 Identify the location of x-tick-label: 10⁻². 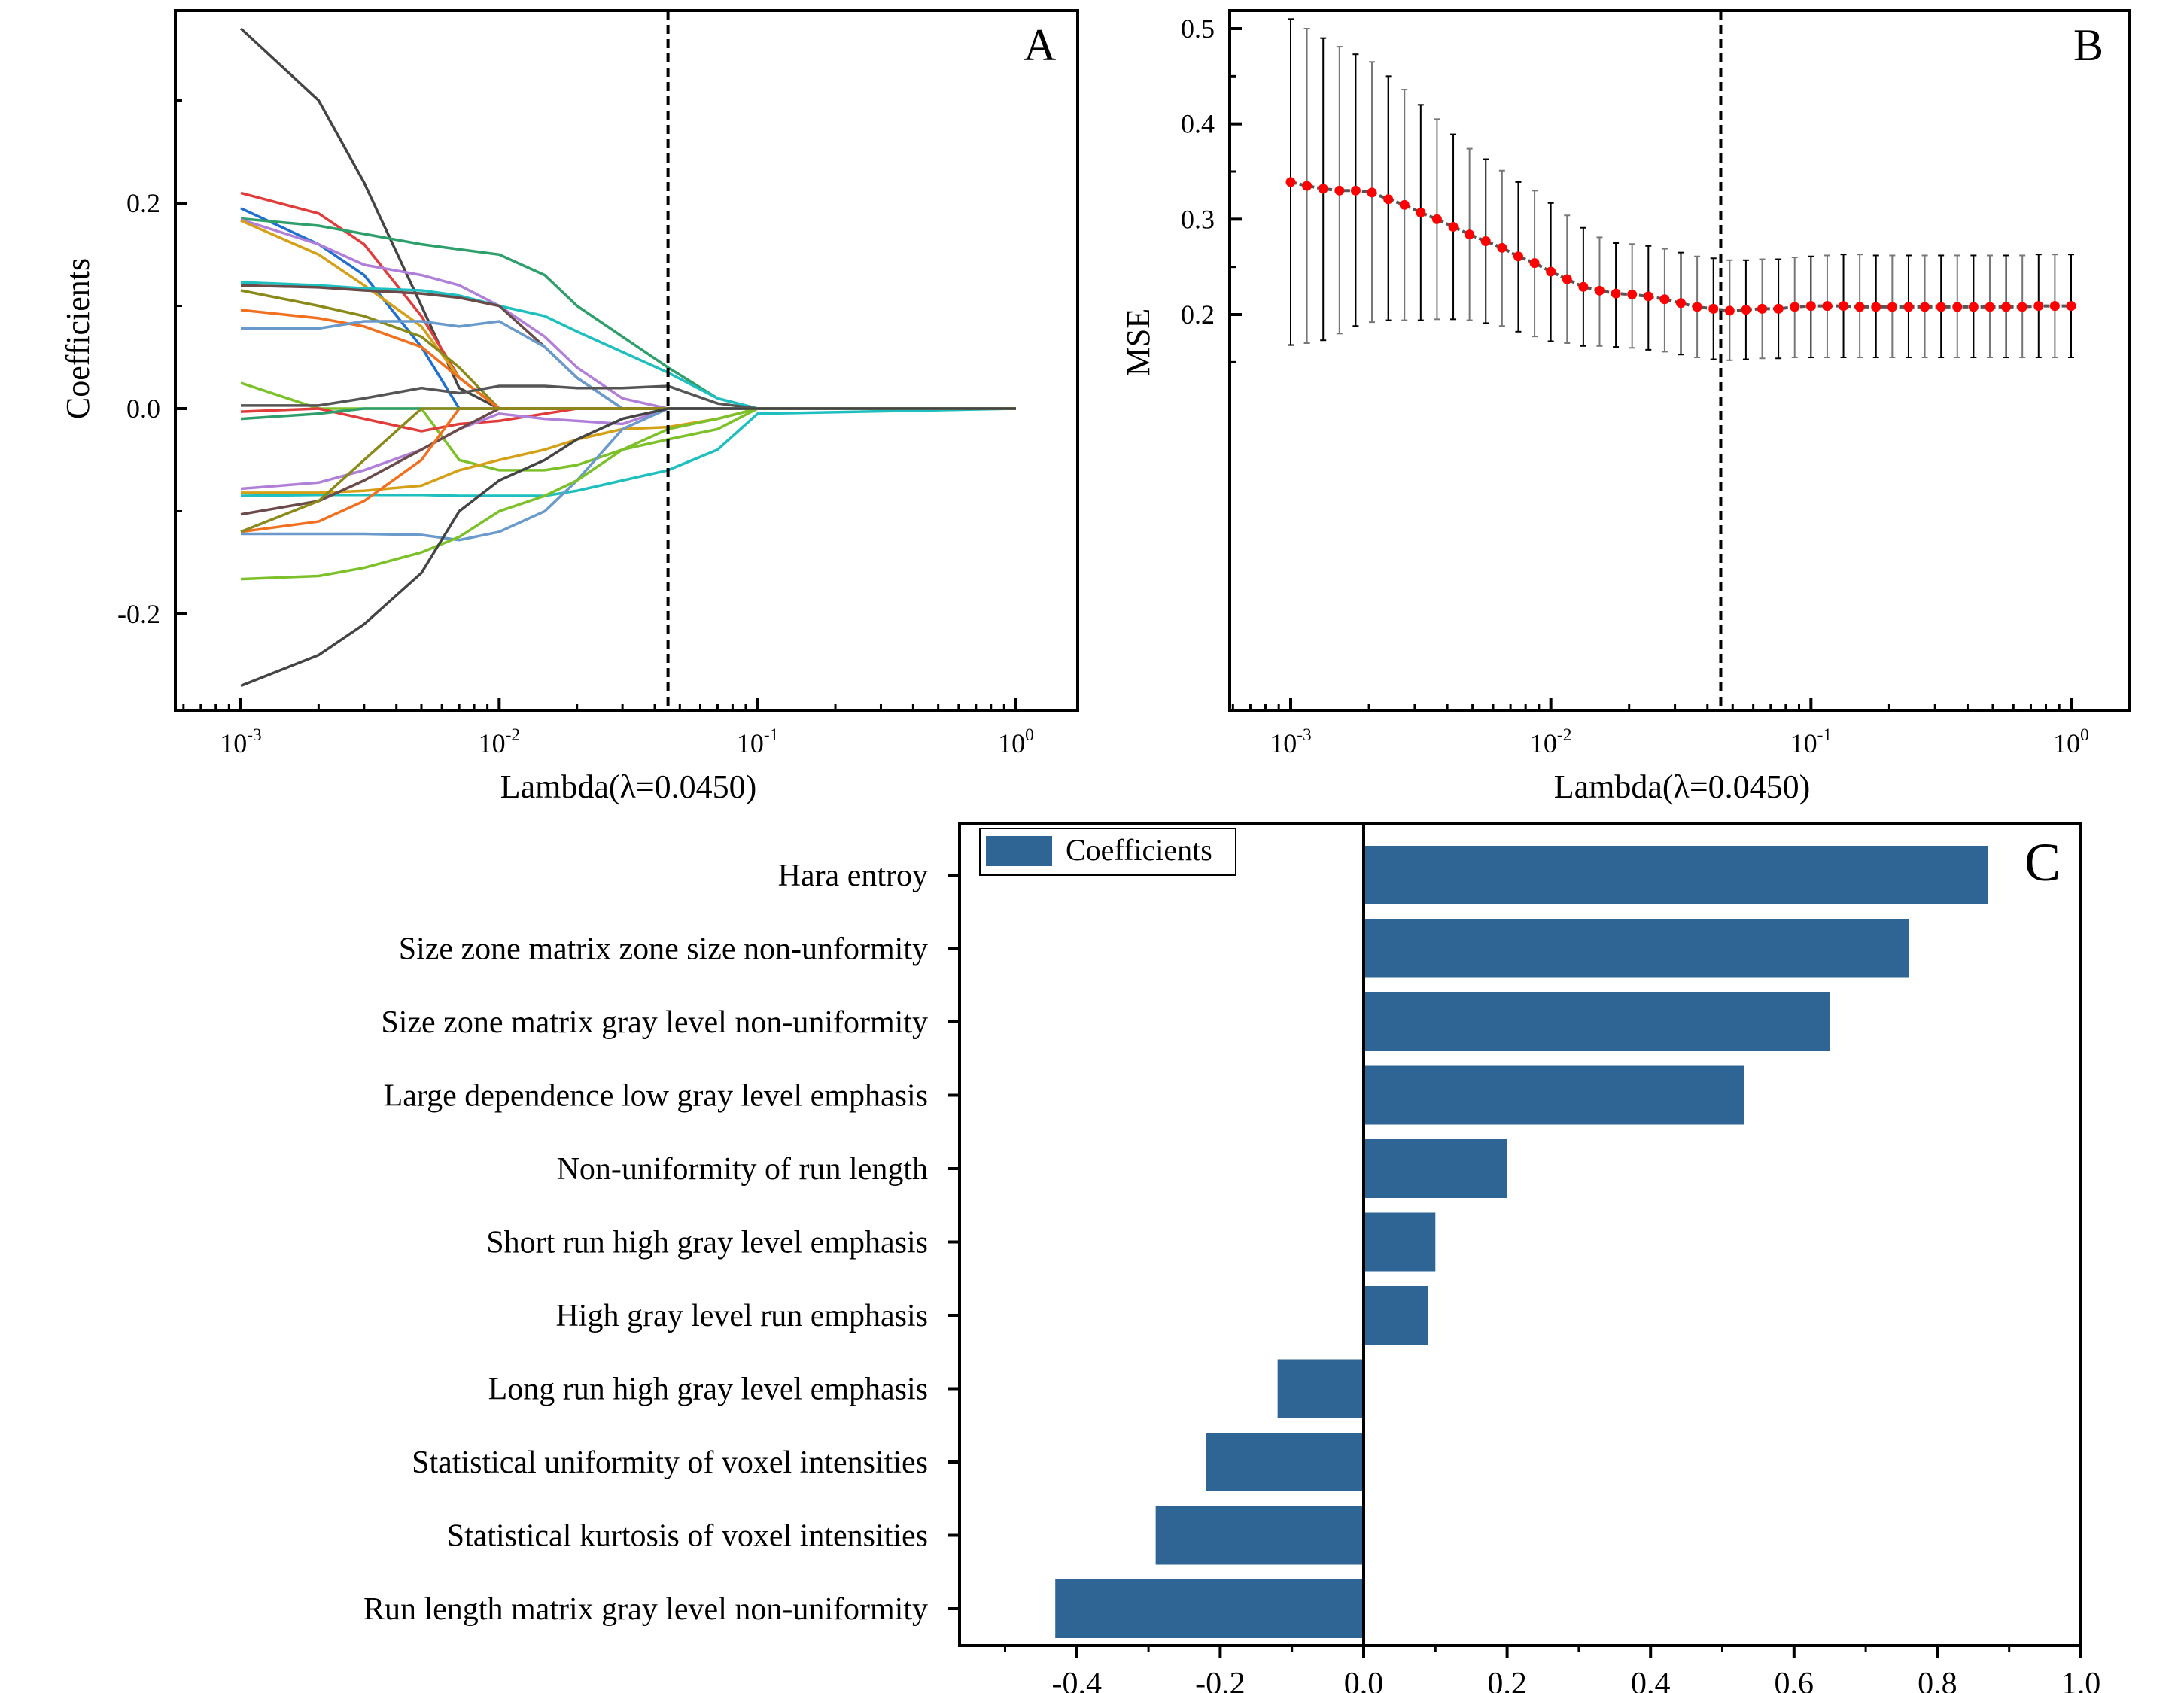
(1551, 741).